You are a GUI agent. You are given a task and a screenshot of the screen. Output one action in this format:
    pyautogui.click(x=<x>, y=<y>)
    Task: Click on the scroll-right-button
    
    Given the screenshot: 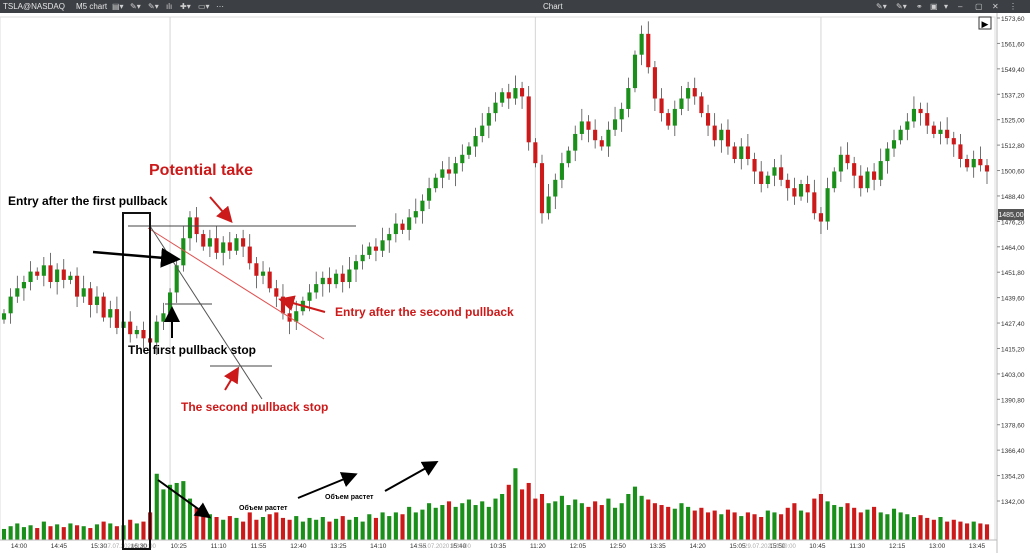 What is the action you would take?
    pyautogui.click(x=985, y=23)
    